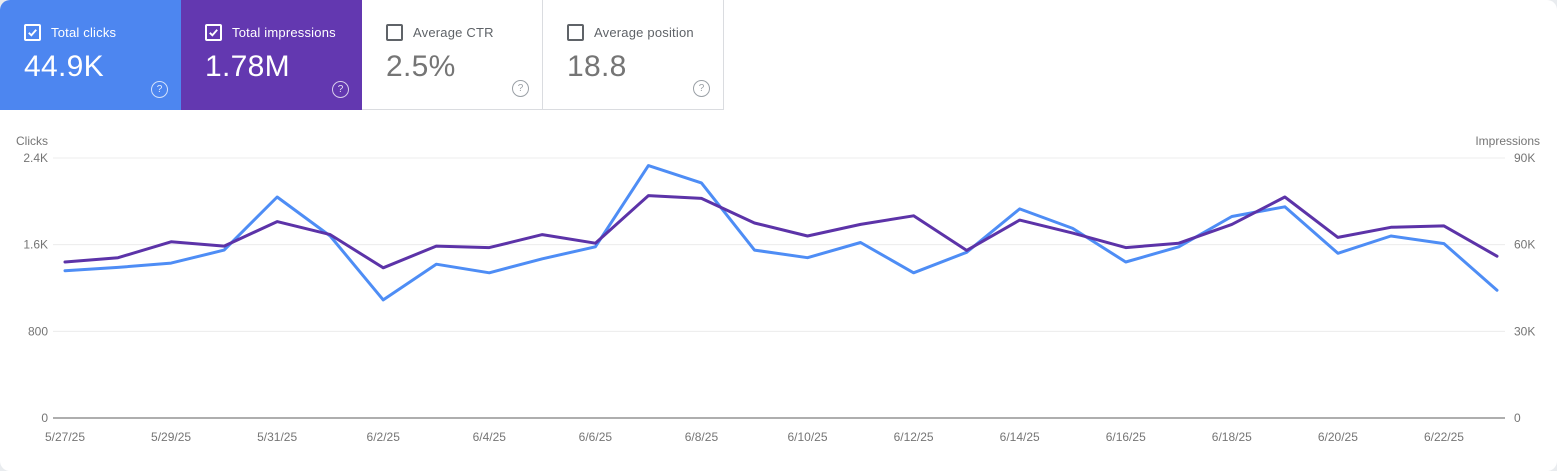  I want to click on metric-card-header: Total clicks, so click(90, 20).